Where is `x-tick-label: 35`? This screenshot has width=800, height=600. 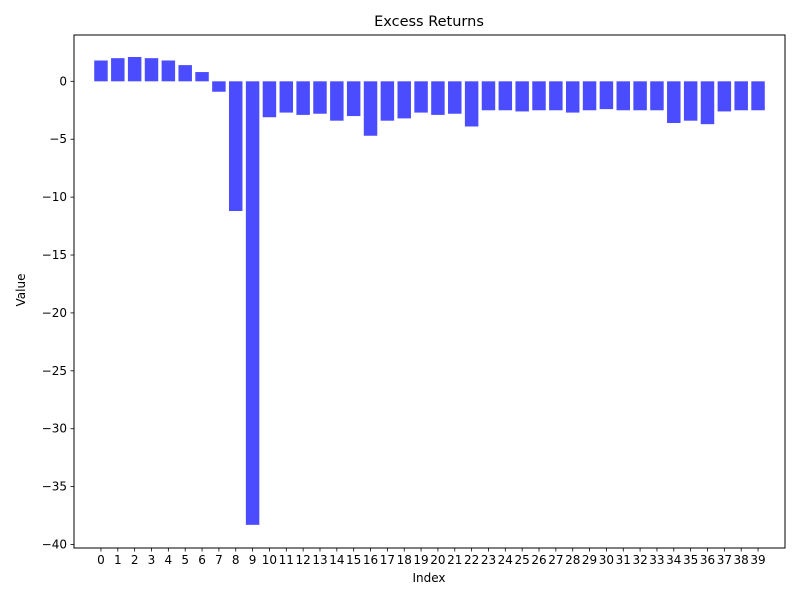 x-tick-label: 35 is located at coordinates (690, 560).